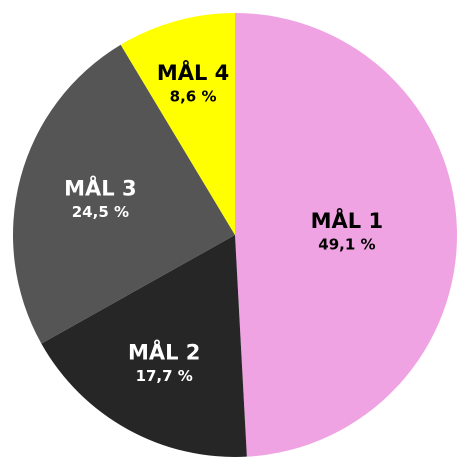 This screenshot has width=457, height=458. What do you see at coordinates (347, 220) in the screenshot?
I see `slice-name: MÅL 1` at bounding box center [347, 220].